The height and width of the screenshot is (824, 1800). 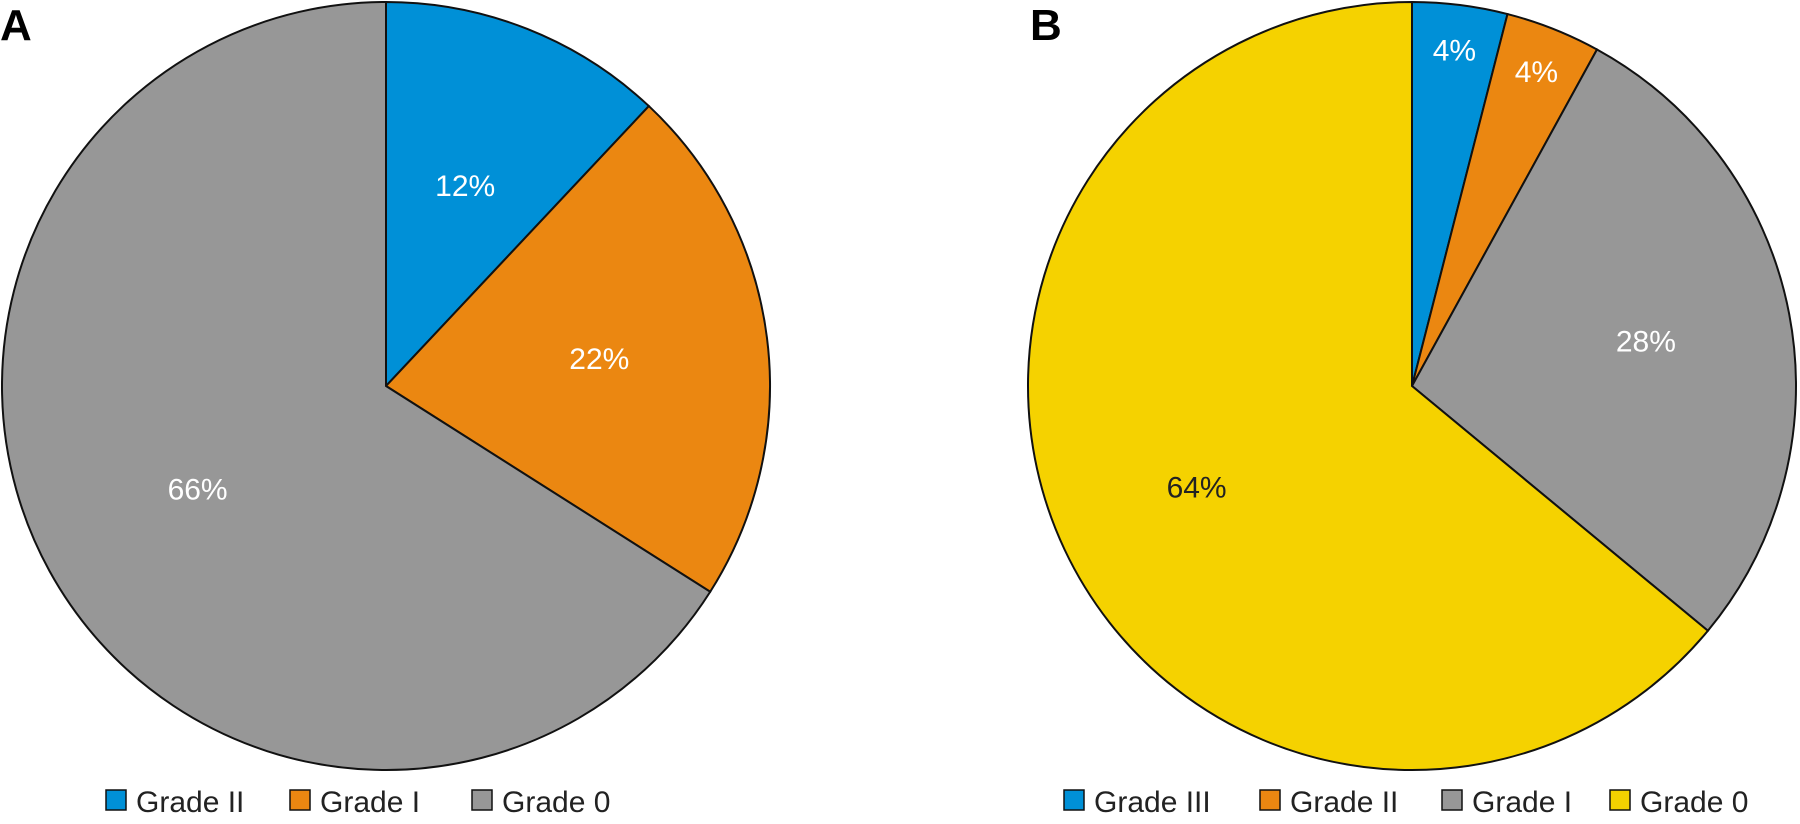 What do you see at coordinates (1046, 25) in the screenshot?
I see `panel-label-b: B` at bounding box center [1046, 25].